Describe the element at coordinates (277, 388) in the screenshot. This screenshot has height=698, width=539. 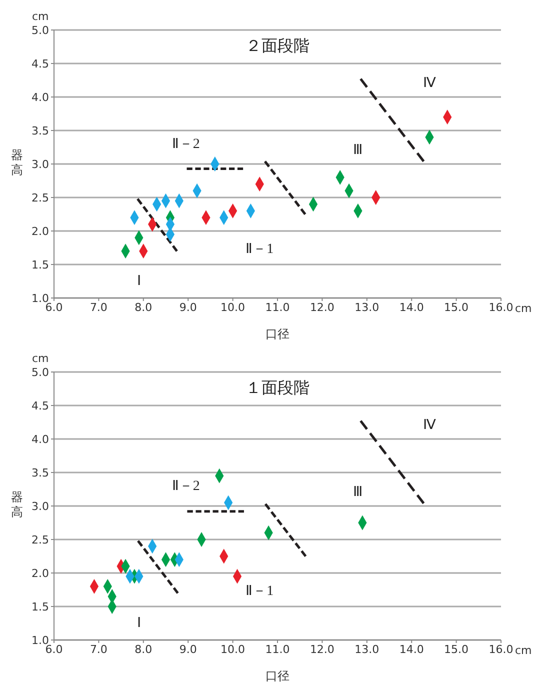
I see `chart-title: １面段階` at that location.